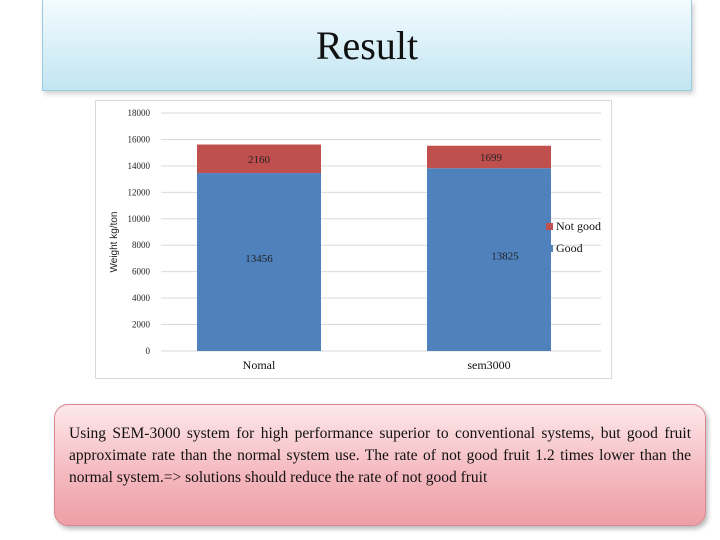 The height and width of the screenshot is (540, 720). Describe the element at coordinates (141, 272) in the screenshot. I see `y-tick-label: 6000` at that location.